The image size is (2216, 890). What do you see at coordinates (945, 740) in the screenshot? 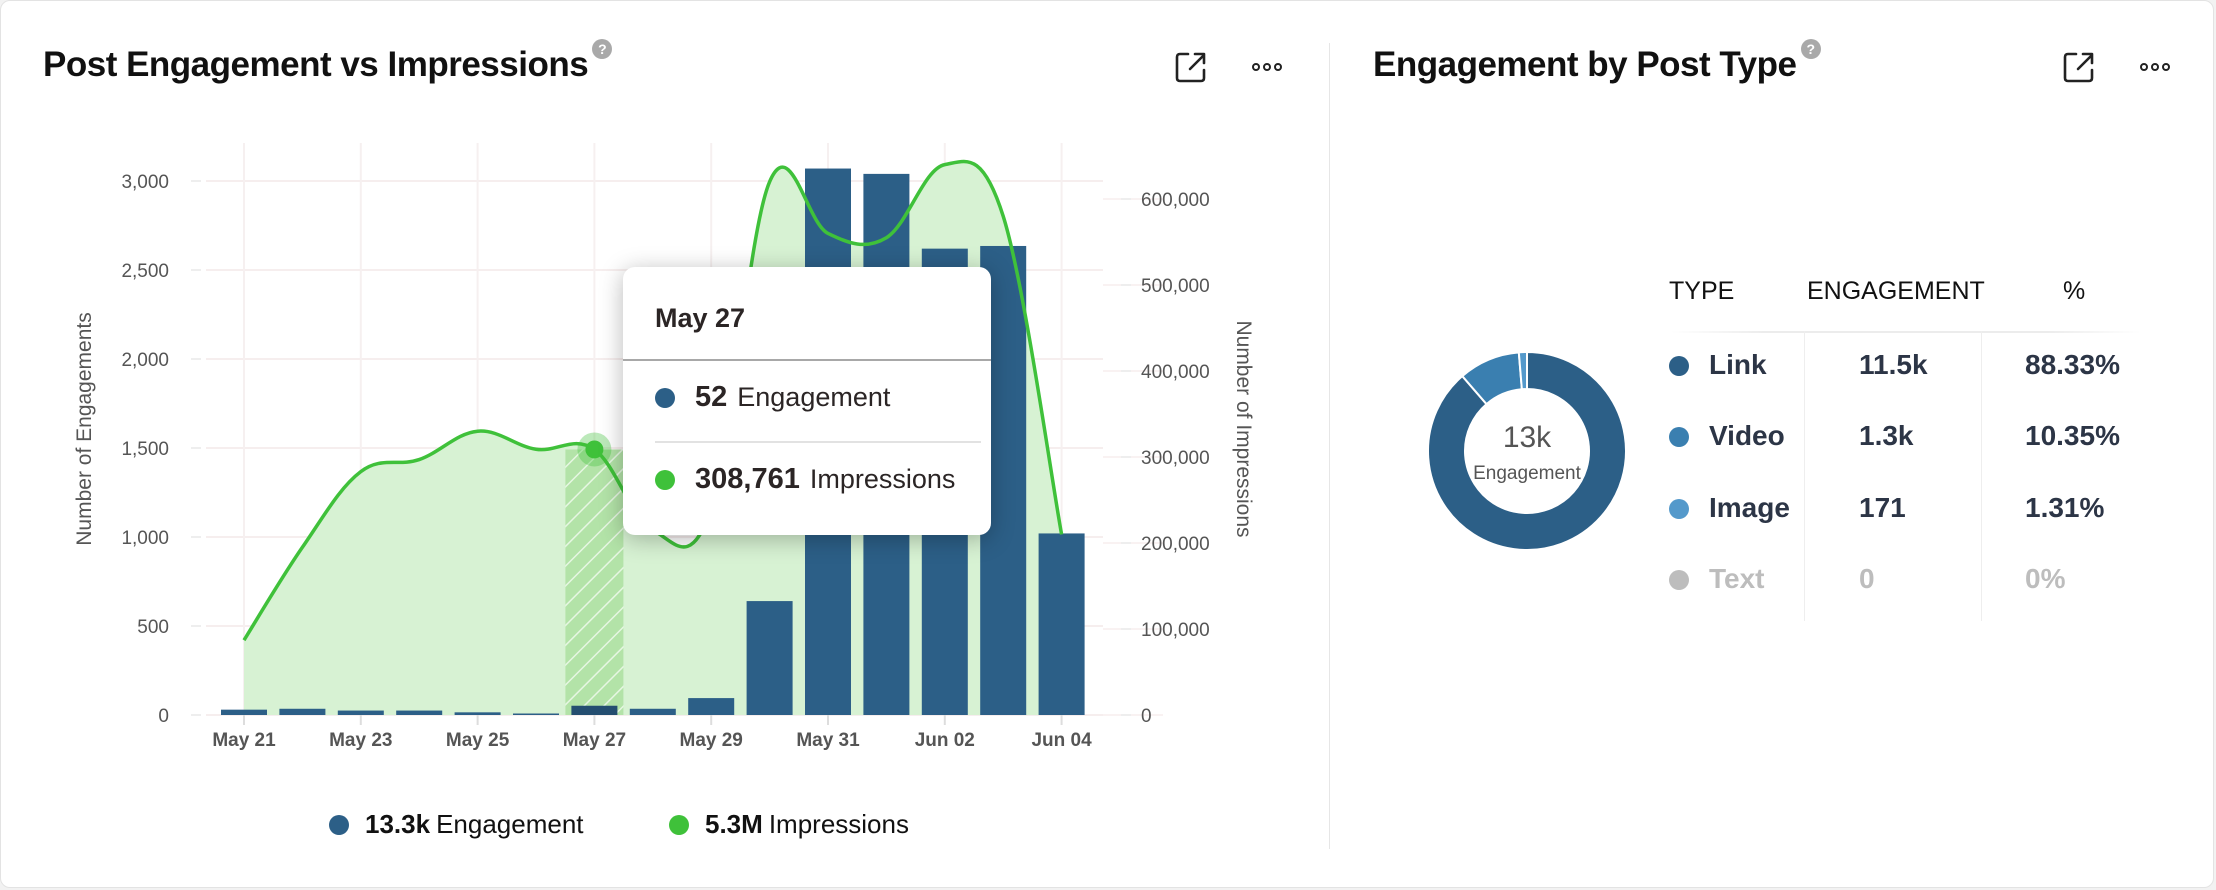
I see `x-tick-label: Jun 02` at bounding box center [945, 740].